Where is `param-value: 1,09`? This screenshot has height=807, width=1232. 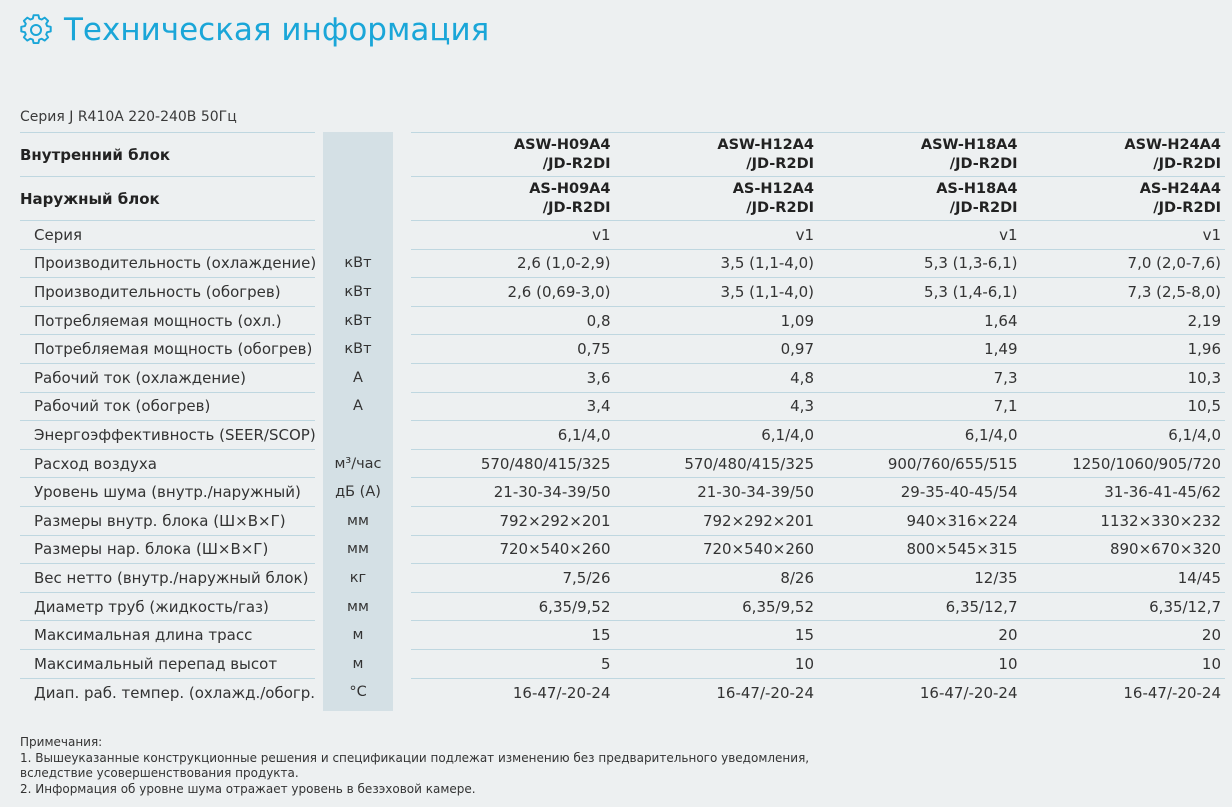
param-value: 1,09 is located at coordinates (716, 320).